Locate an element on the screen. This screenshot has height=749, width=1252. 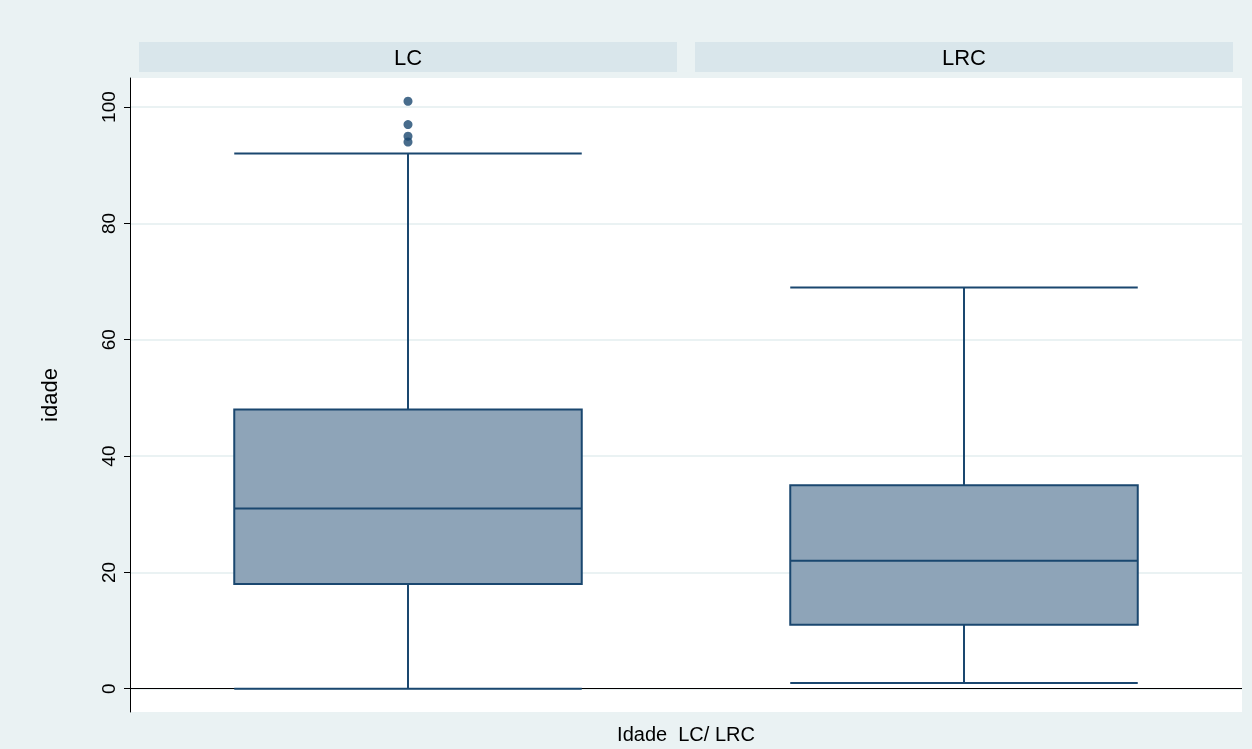
x-tick-label: LC is located at coordinates (408, 57).